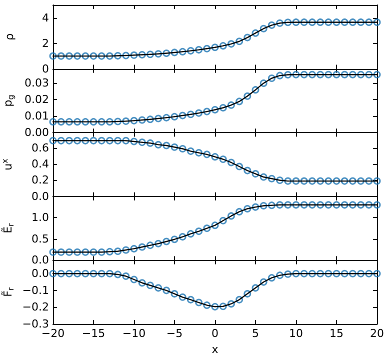 The height and width of the screenshot is (357, 390). I want to click on x-axis-title: x, so click(215, 349).